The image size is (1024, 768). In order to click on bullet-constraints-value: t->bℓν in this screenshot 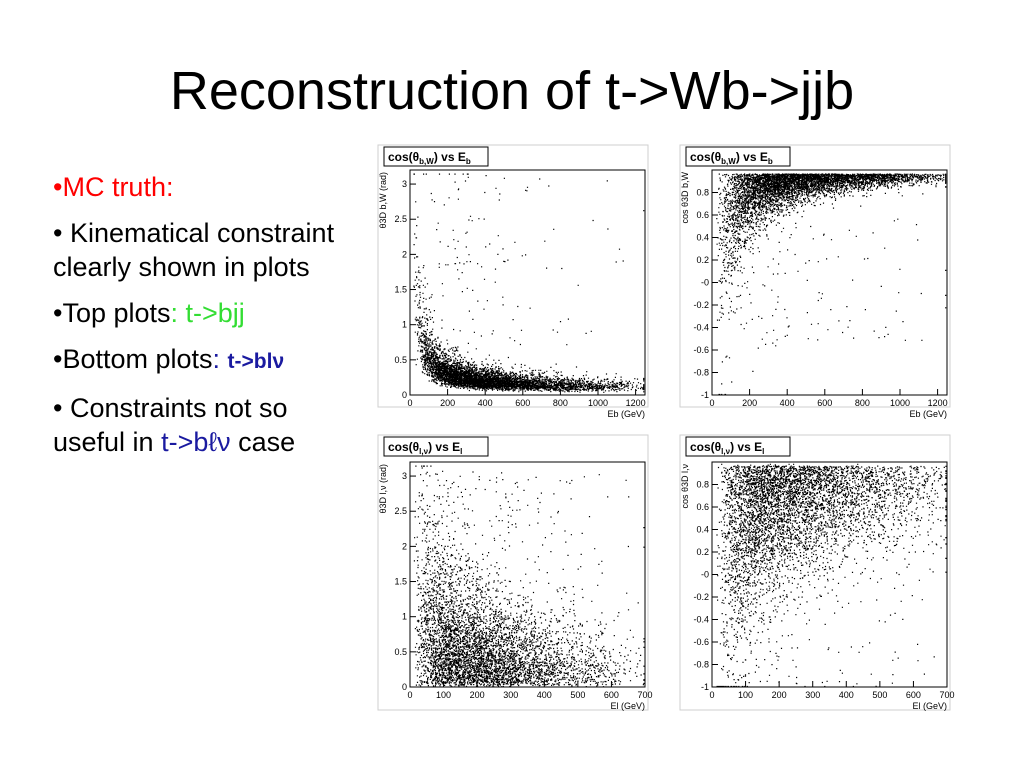, I will do `click(196, 442)`.